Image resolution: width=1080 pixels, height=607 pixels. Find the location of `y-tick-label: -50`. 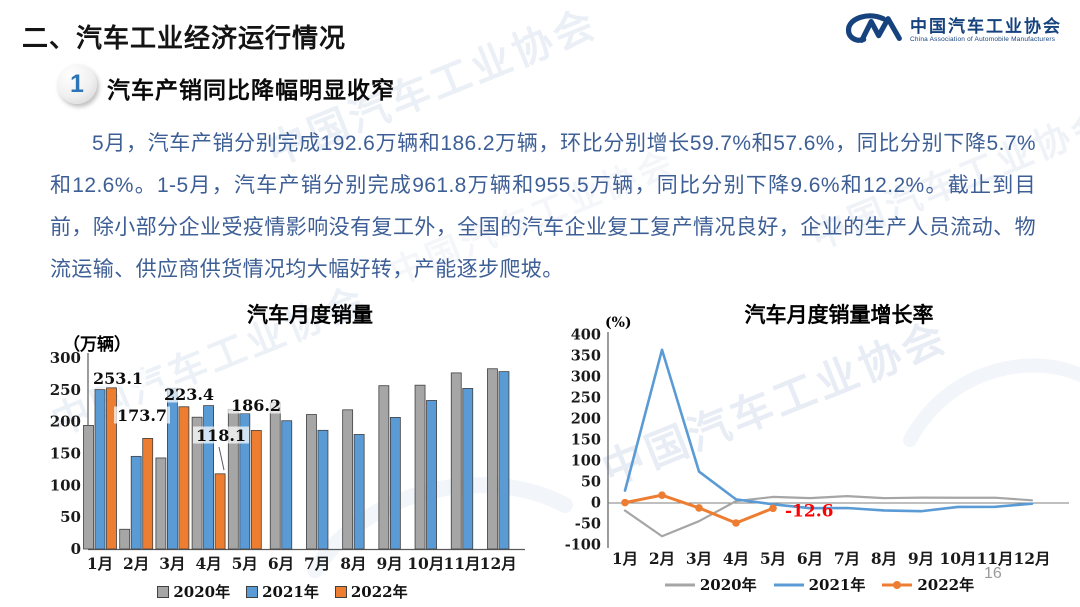

y-tick-label: -50 is located at coordinates (588, 524).